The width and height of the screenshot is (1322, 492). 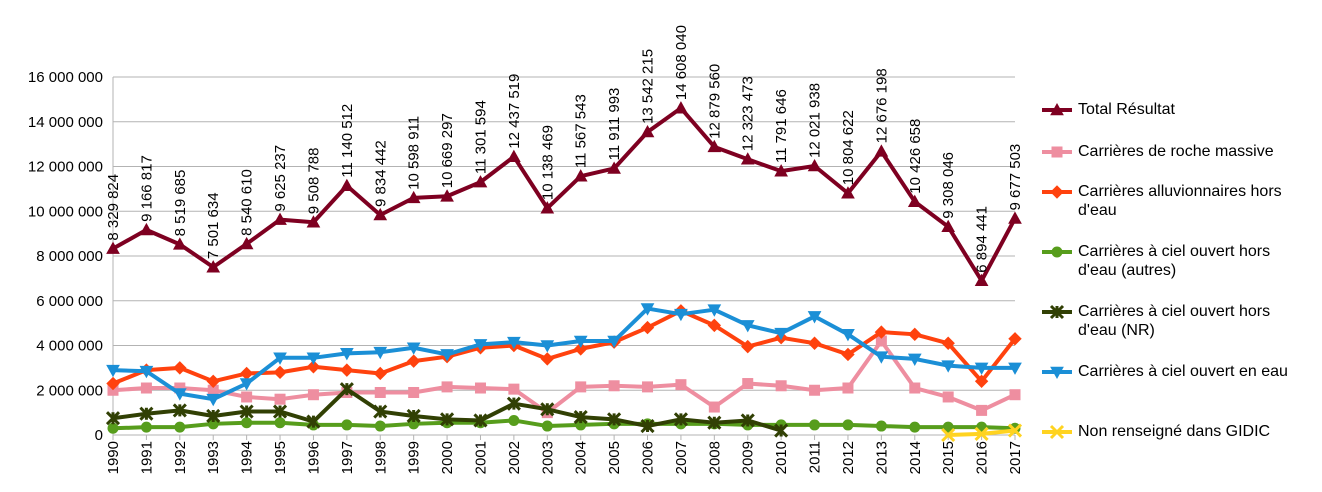 I want to click on x-tick-label: 2000, so click(x=447, y=457).